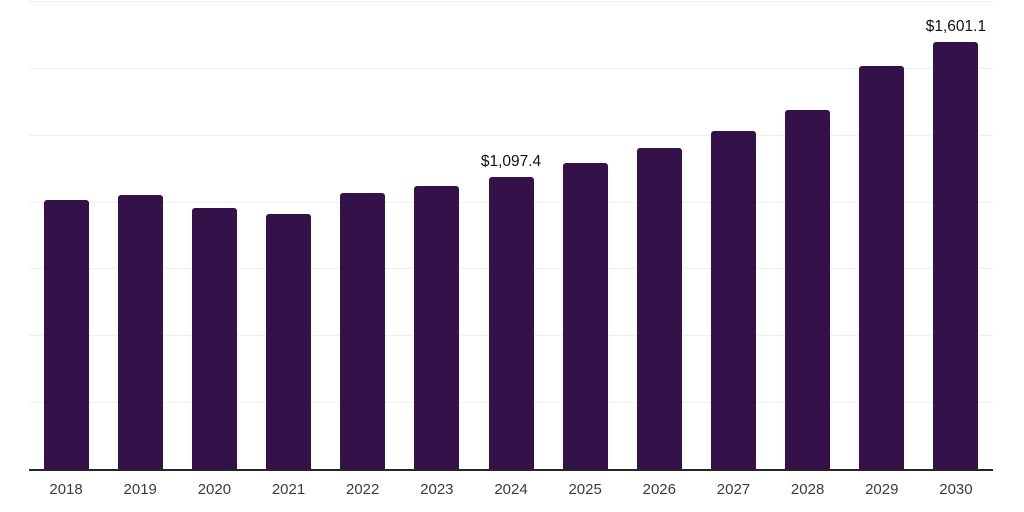  What do you see at coordinates (659, 309) in the screenshot?
I see `bar-2026` at bounding box center [659, 309].